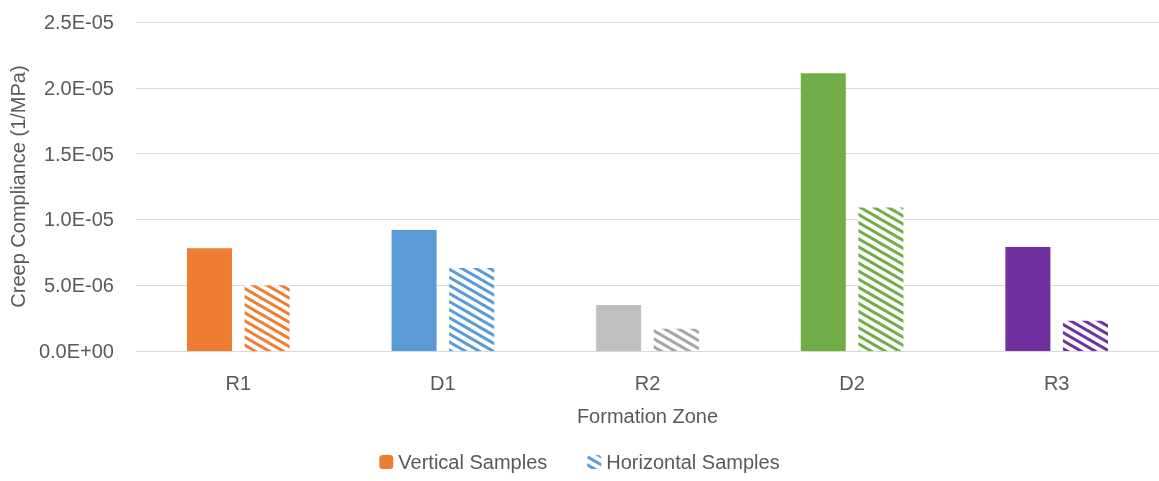  Describe the element at coordinates (647, 416) in the screenshot. I see `x-axis-title: Formation Zone` at that location.